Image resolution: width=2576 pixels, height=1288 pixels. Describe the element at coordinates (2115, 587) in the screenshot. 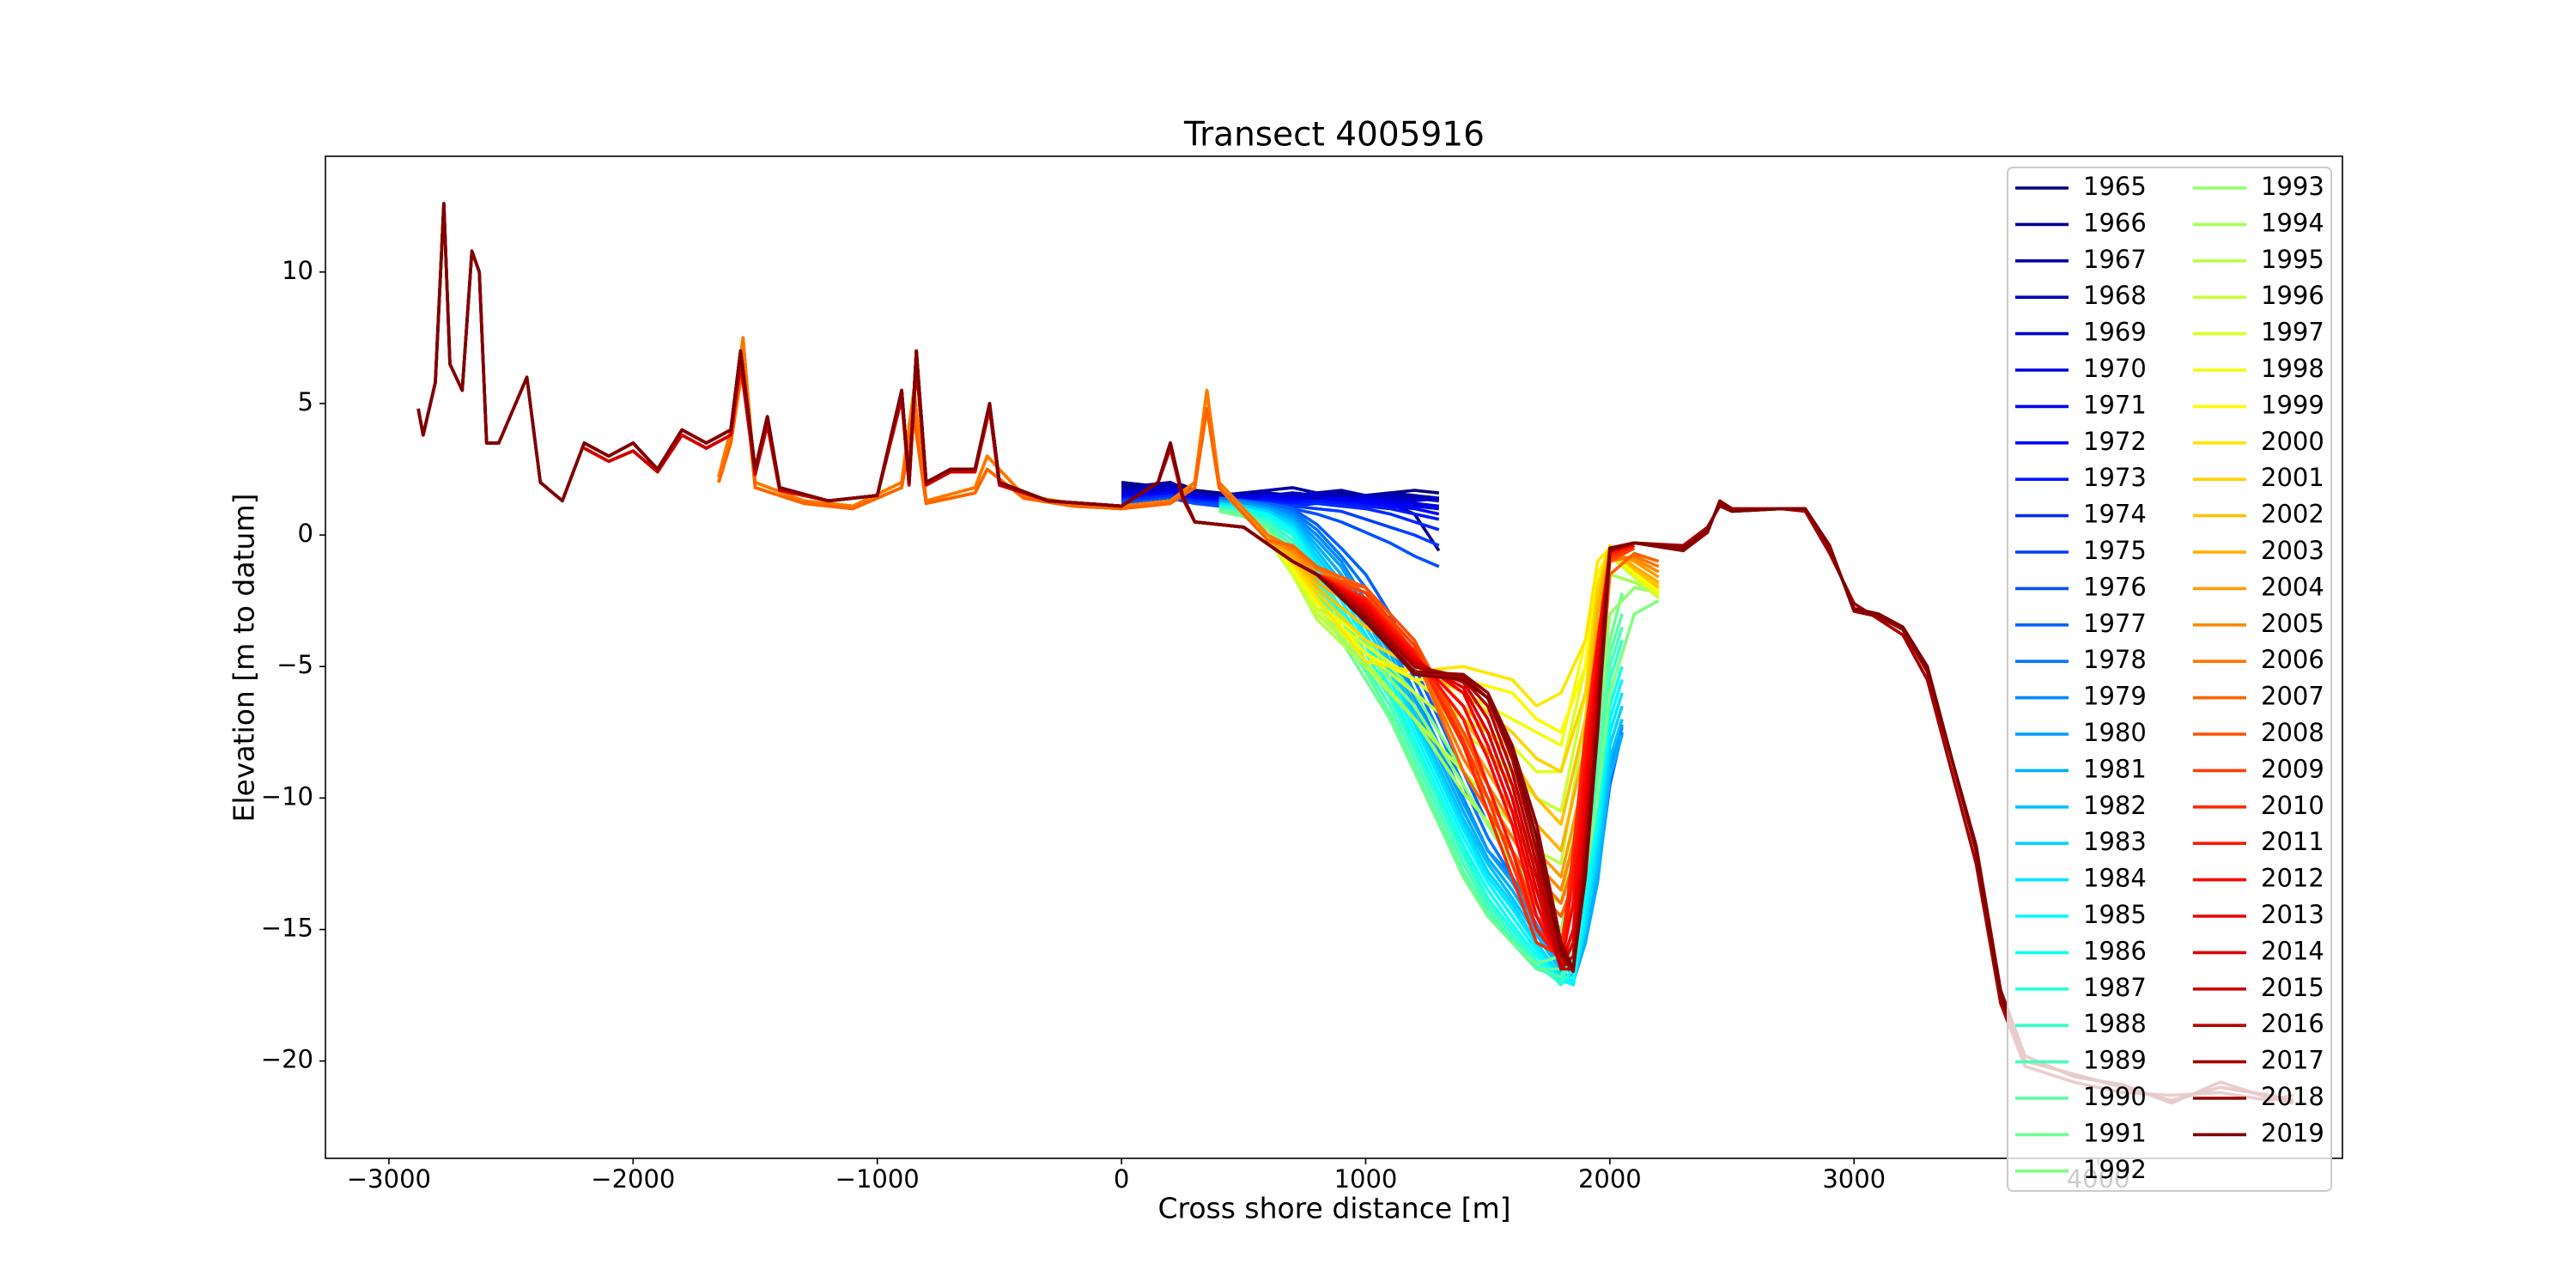

I see `legend-label: 1976` at that location.